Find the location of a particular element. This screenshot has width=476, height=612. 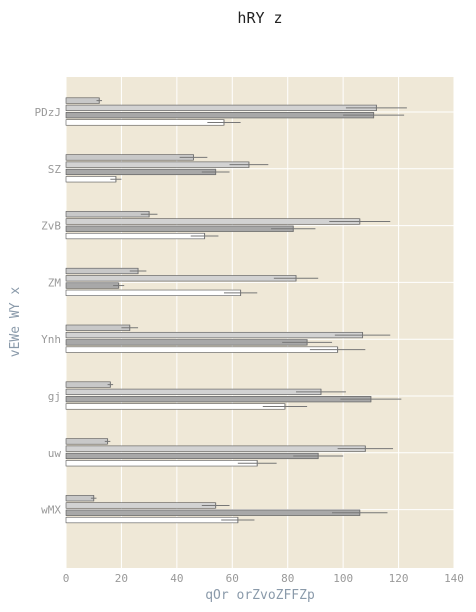

x-tick-label: 20 is located at coordinates (121, 578).